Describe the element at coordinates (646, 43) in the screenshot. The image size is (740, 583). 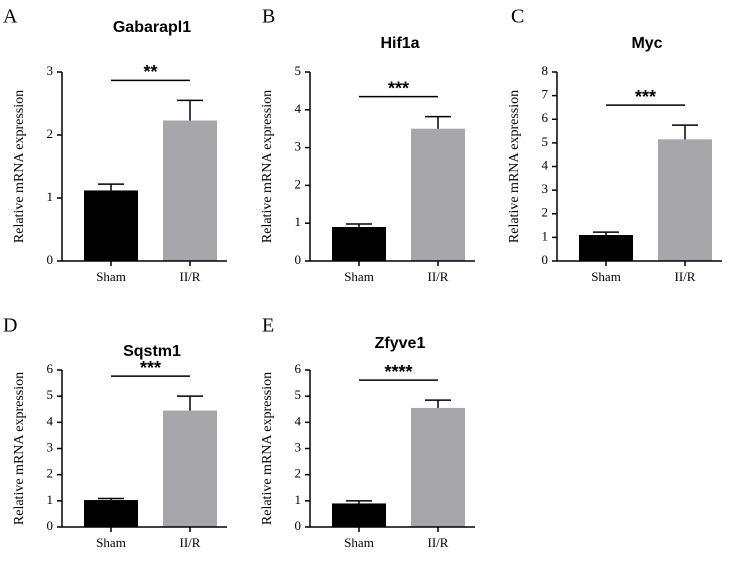
I see `chart-title: Myc` at that location.